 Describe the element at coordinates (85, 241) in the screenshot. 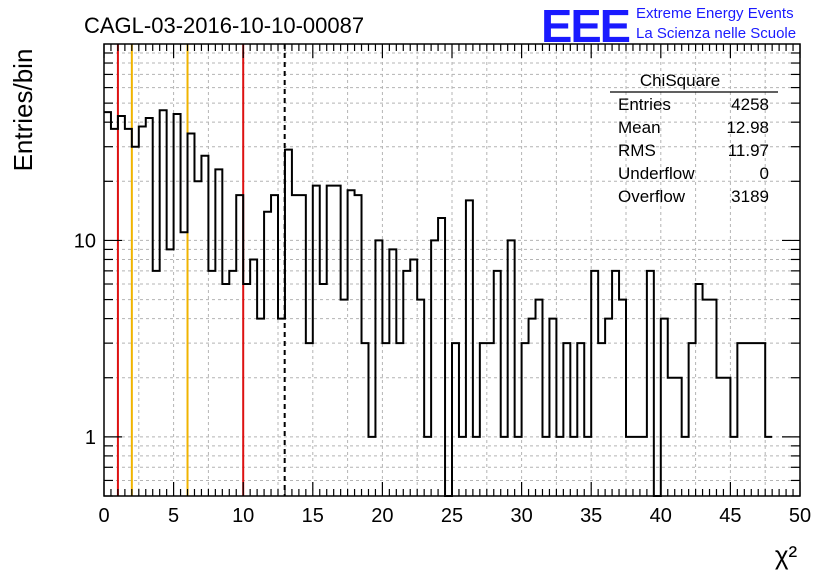

I see `y-tick-label: 10` at that location.